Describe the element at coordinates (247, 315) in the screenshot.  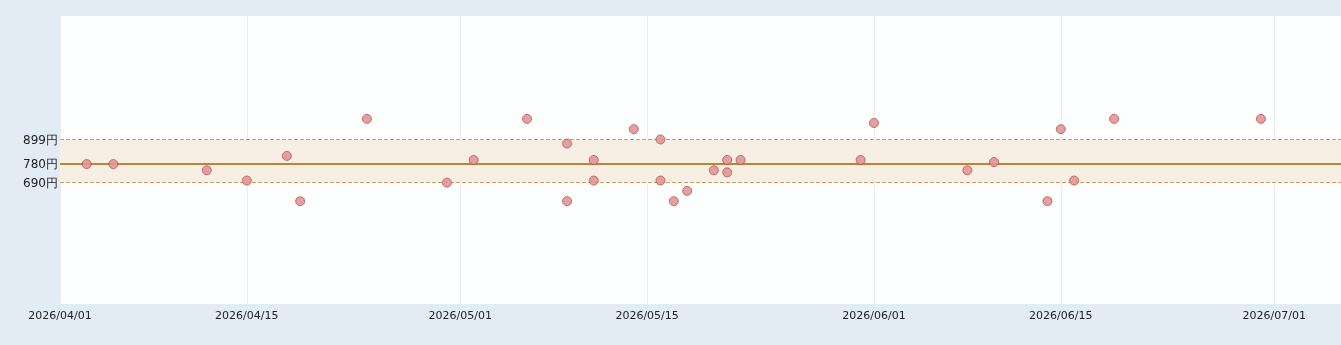
I see `x-tick-label: 2026/04/15` at that location.